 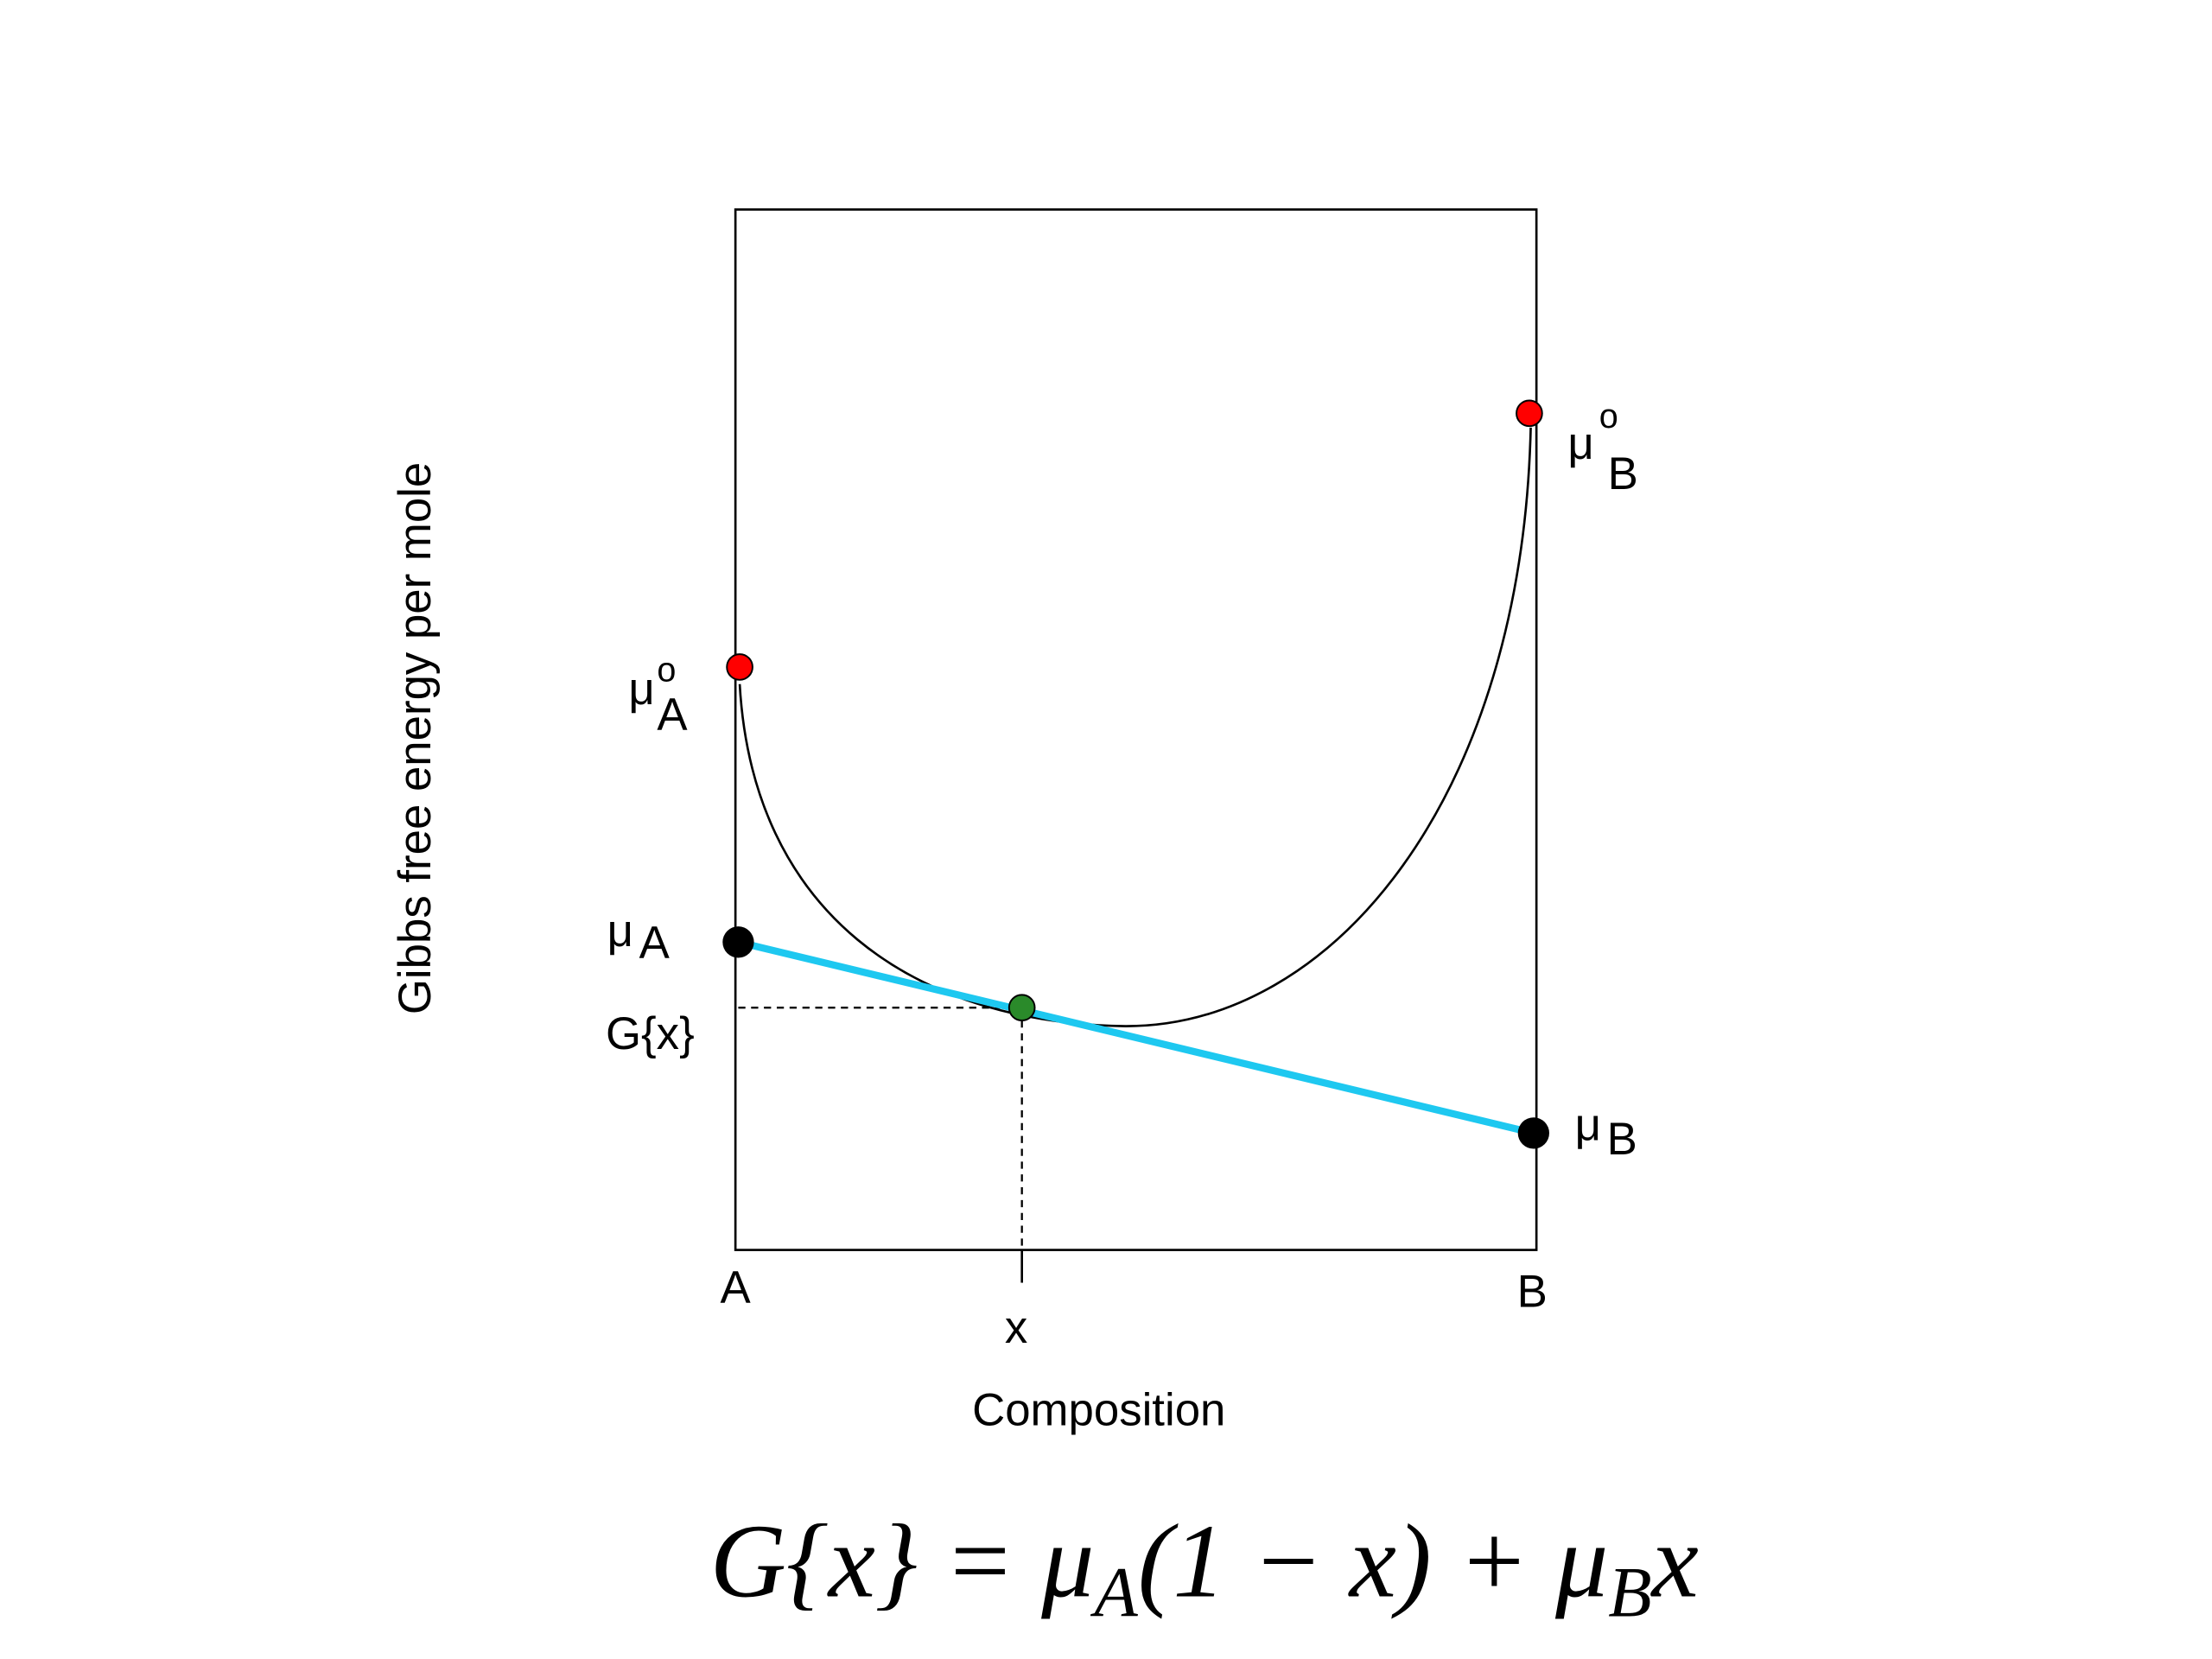 I want to click on pure-a-point, so click(x=739, y=667).